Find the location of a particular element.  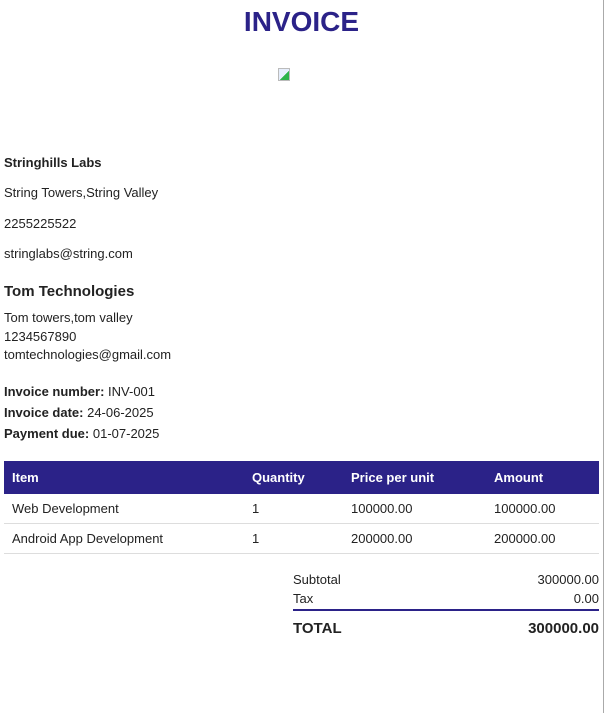

invoice-date: Invoice date: 24-06-2025 is located at coordinates (79, 412).